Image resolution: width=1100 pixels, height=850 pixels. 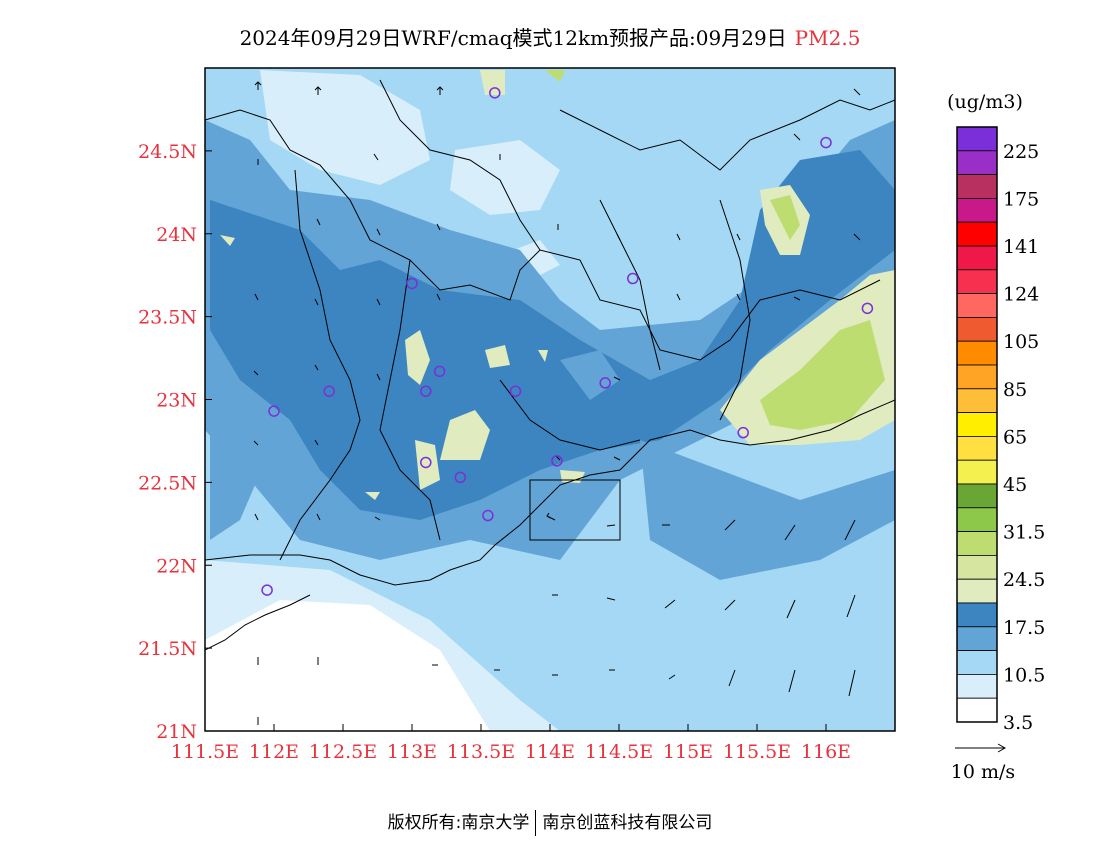 I want to click on colorbar-label: 31.5, so click(x=1024, y=533).